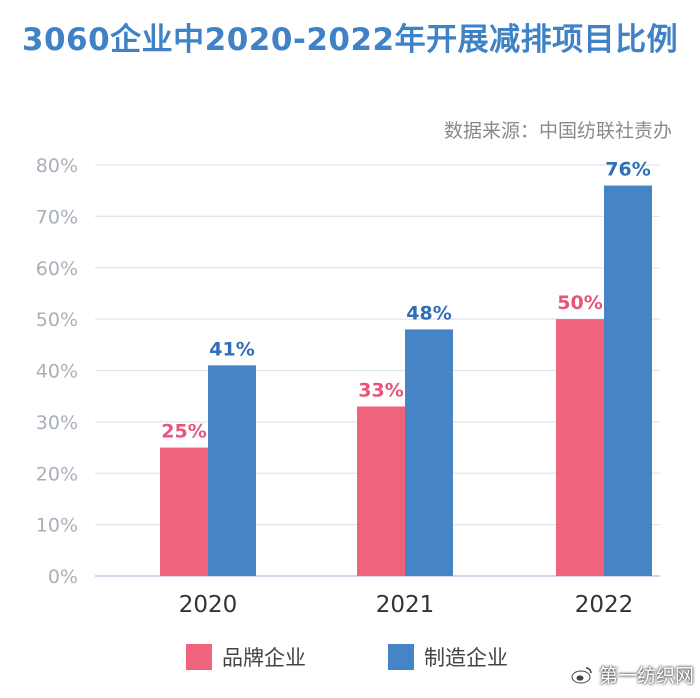 The image size is (700, 698). What do you see at coordinates (401, 657) in the screenshot?
I see `legend-swatch-manufacturer` at bounding box center [401, 657].